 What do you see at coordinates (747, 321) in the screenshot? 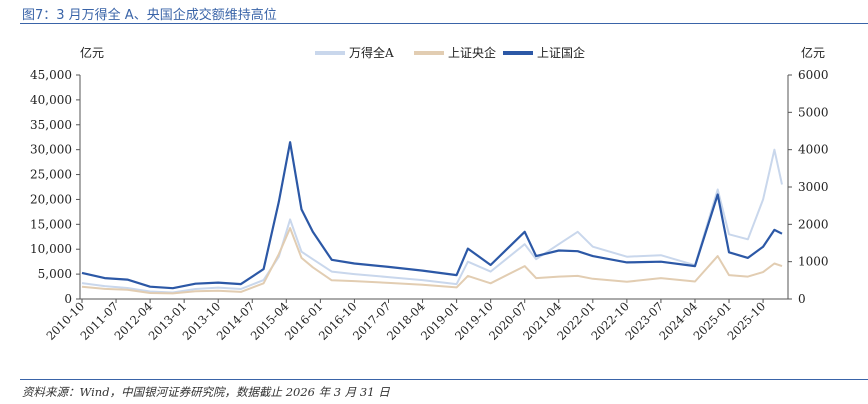
I see `x-tick-label: 2025-10` at bounding box center [747, 321].